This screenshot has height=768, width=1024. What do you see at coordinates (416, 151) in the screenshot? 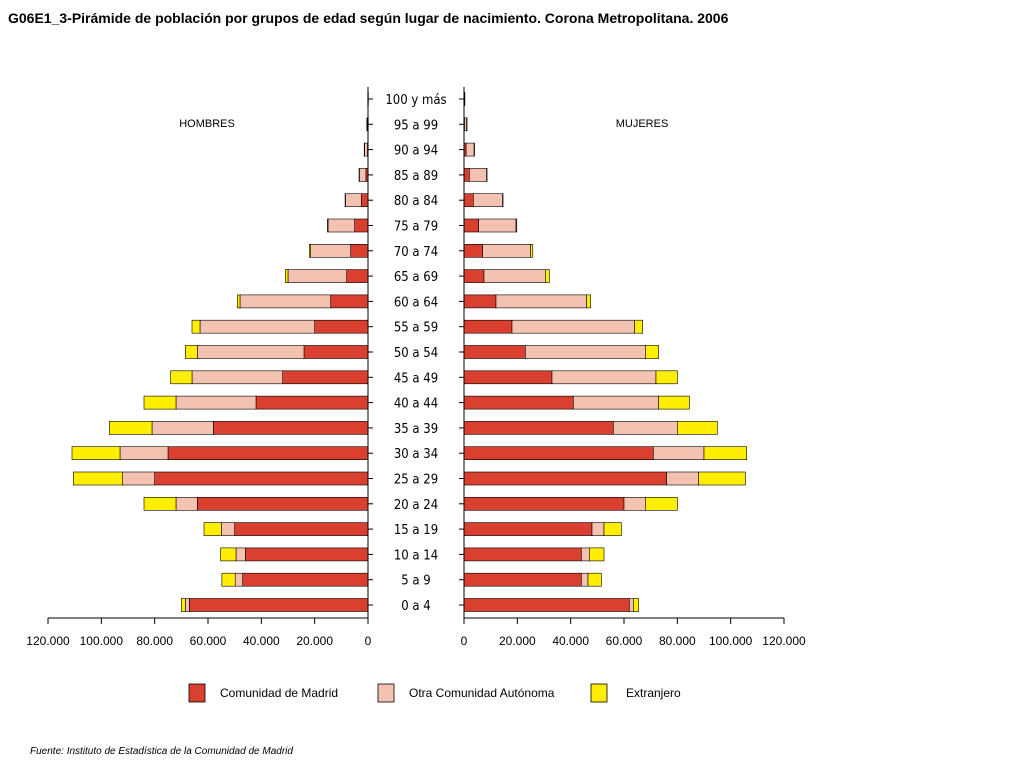
I see `age-group-label: 90 a 94` at bounding box center [416, 151].